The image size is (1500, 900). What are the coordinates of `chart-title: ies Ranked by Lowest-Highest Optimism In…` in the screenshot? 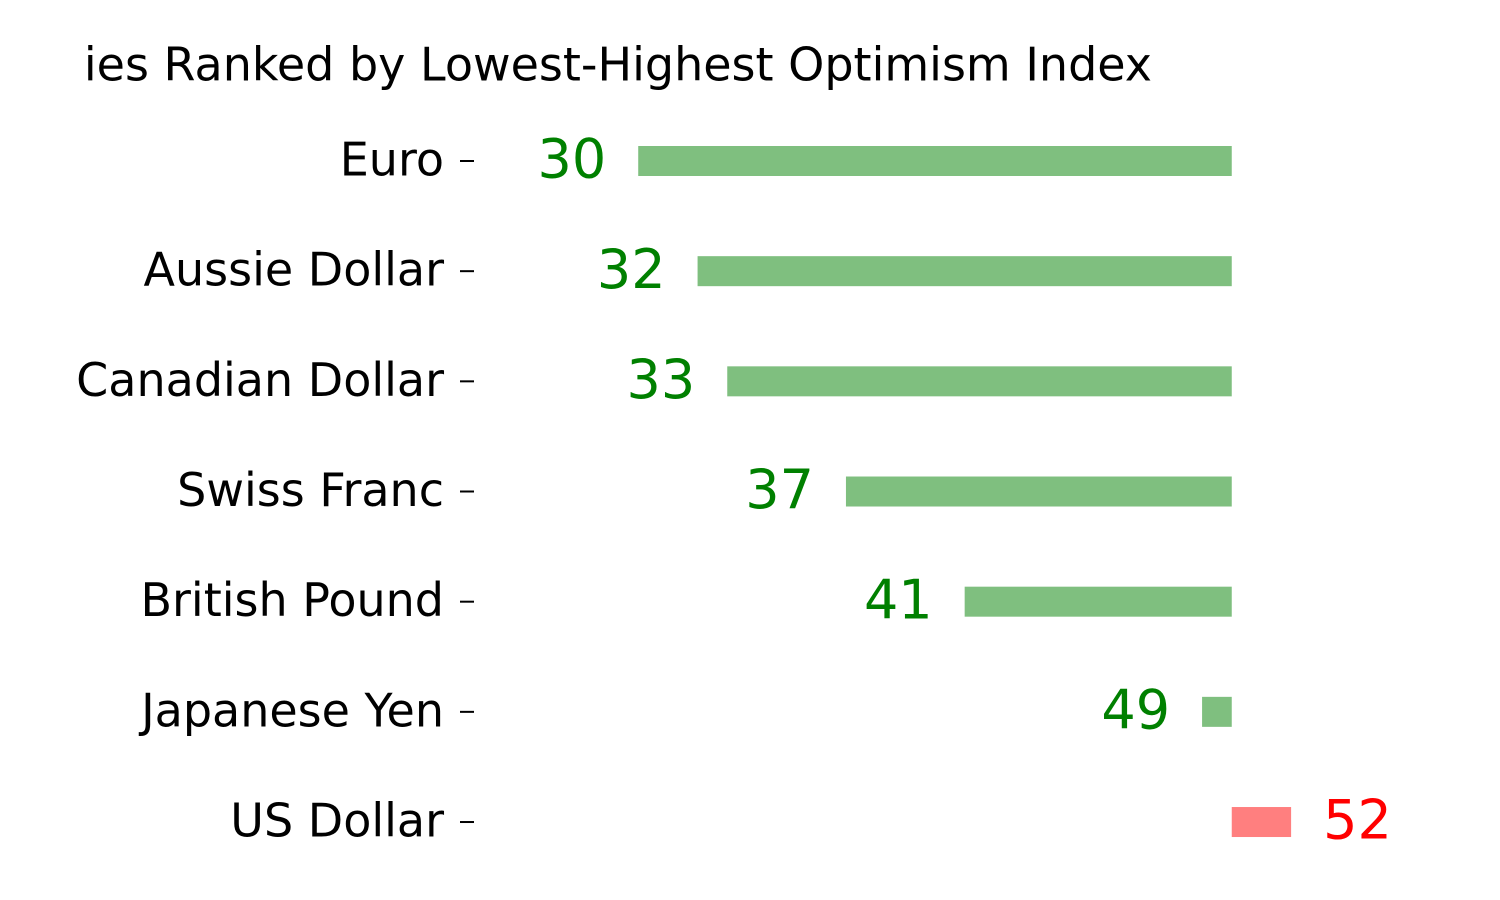 It's located at (618, 65).